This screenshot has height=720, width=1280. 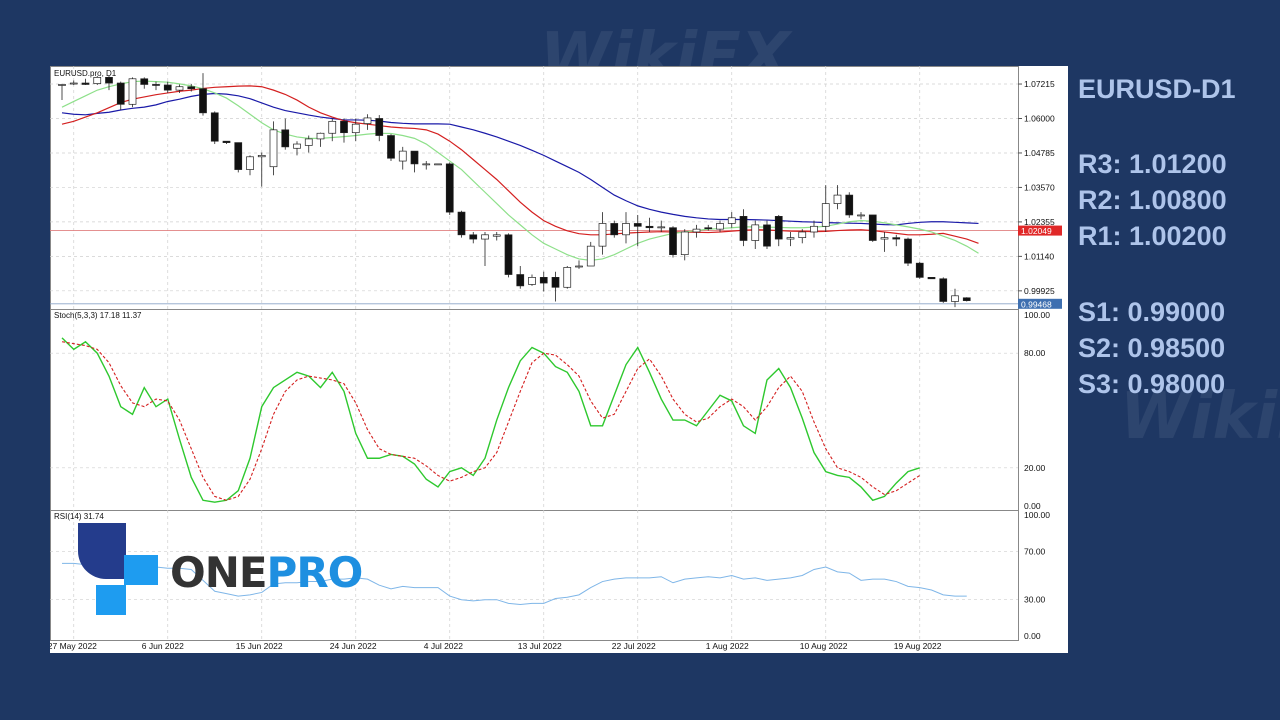 I want to click on onepro-logo-mark, so click(x=112, y=569).